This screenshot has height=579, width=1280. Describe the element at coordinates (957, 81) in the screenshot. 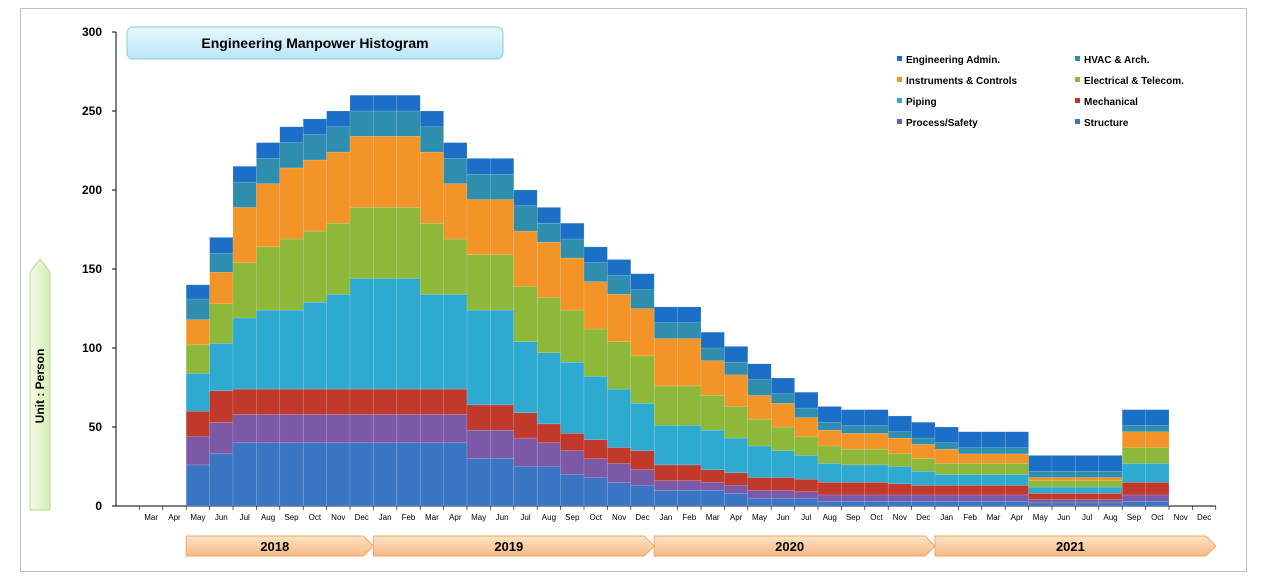

I see `legend-item-instruments-controls: Instruments & Controls` at that location.